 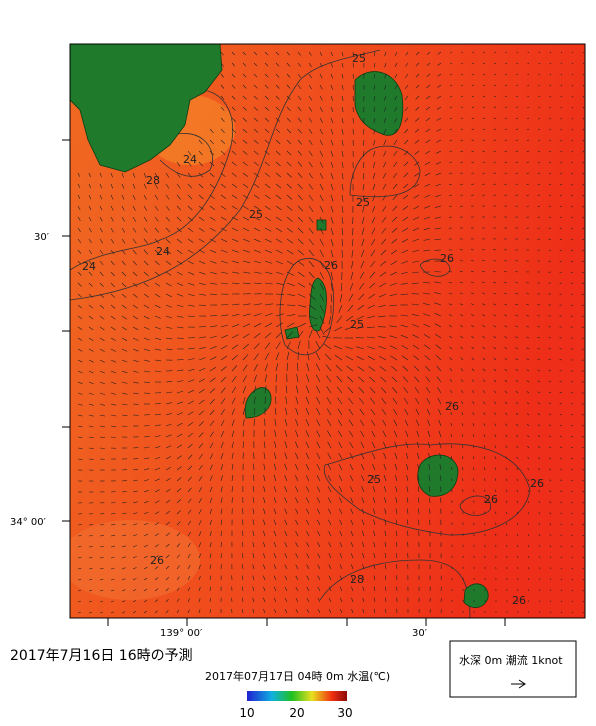 I want to click on colorbar, so click(x=297, y=696).